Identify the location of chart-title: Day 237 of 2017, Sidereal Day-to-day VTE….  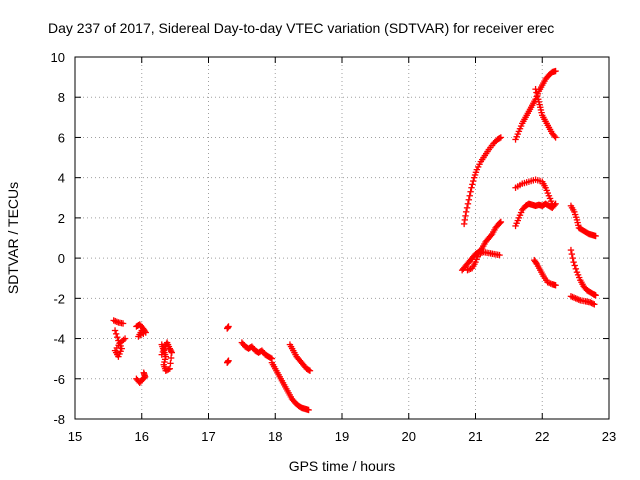
(301, 28).